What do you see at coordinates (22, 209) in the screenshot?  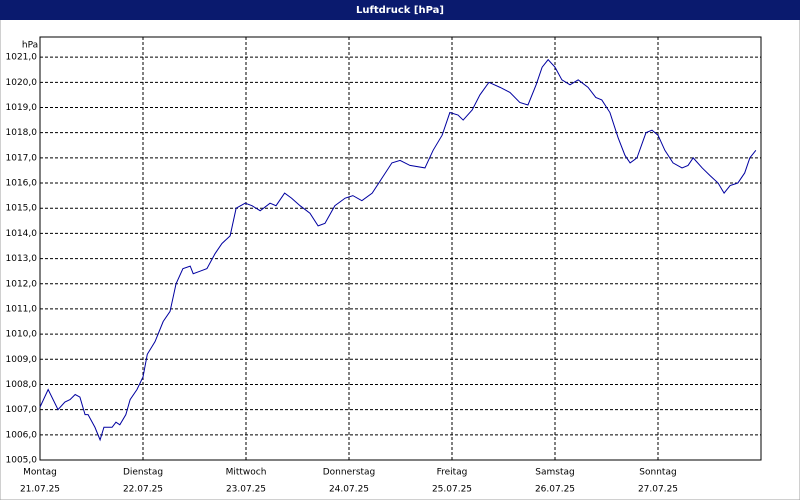 I see `y-tick-label: 1015,0` at bounding box center [22, 209].